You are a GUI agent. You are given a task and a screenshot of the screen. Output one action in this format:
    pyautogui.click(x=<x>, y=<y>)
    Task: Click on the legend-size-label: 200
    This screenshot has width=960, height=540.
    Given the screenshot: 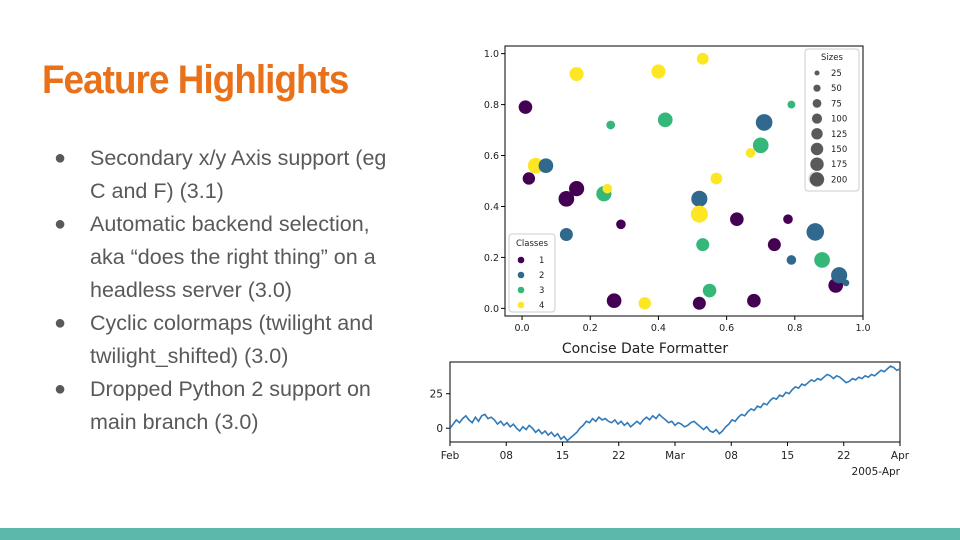 What is the action you would take?
    pyautogui.click(x=839, y=180)
    